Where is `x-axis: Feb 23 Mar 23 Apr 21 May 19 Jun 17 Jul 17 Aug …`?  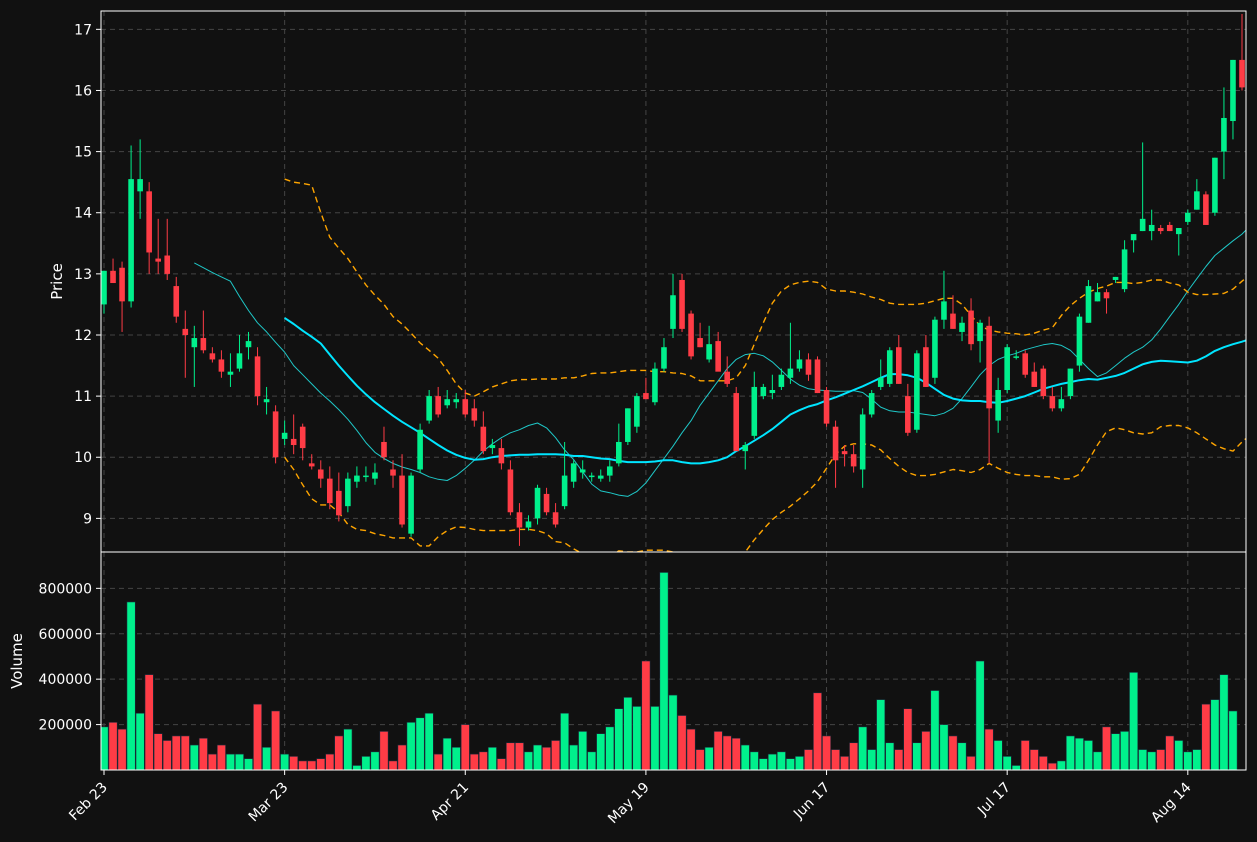
x-axis: Feb 23 Mar 23 Apr 21 May 19 Jun 17 Jul 17 Aug … is located at coordinates (630, 799).